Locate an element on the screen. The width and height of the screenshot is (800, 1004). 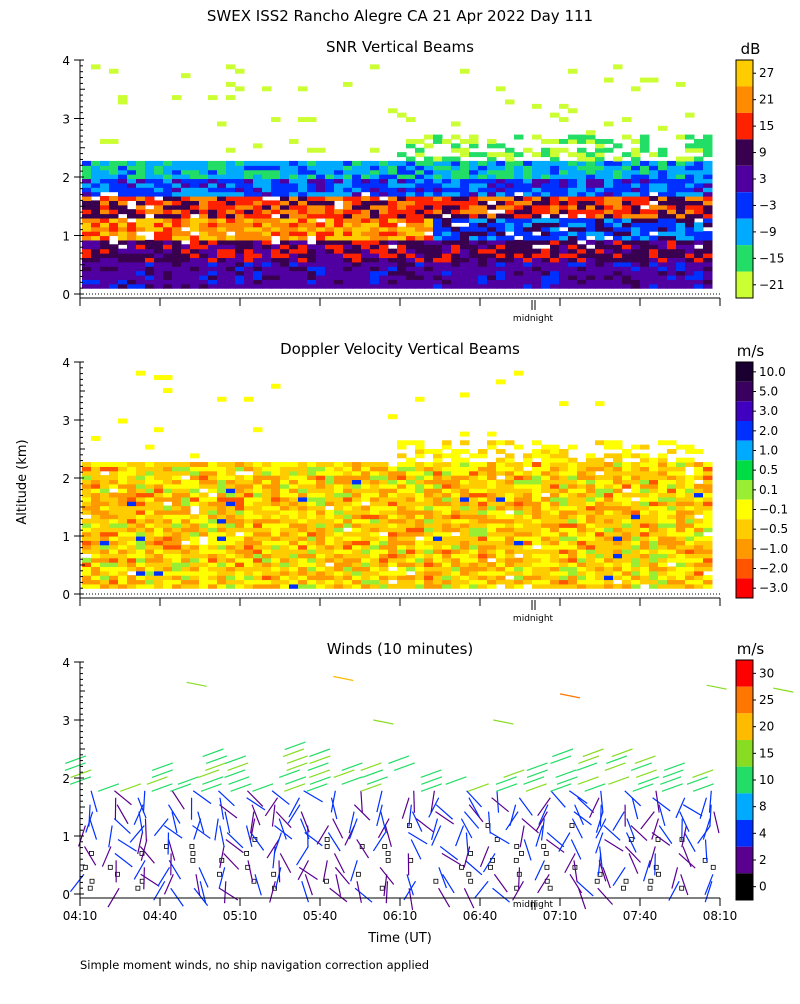
x-tick-label: 08:10 is located at coordinates (720, 916).